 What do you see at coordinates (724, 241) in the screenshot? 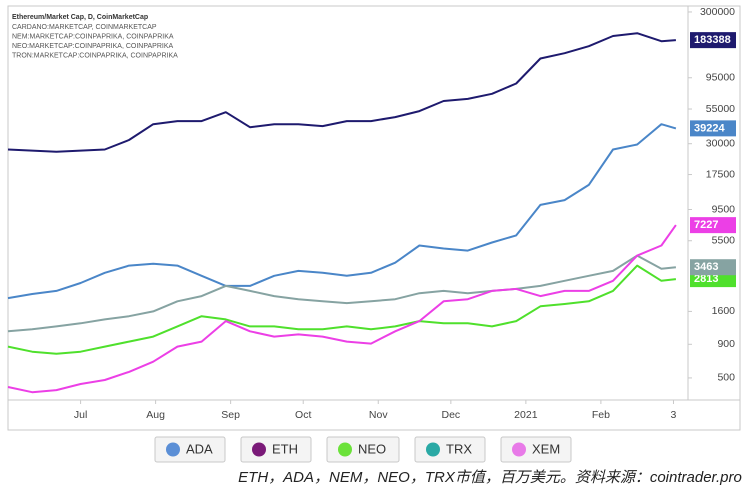
I see `y-tick-label: 5500` at bounding box center [724, 241].